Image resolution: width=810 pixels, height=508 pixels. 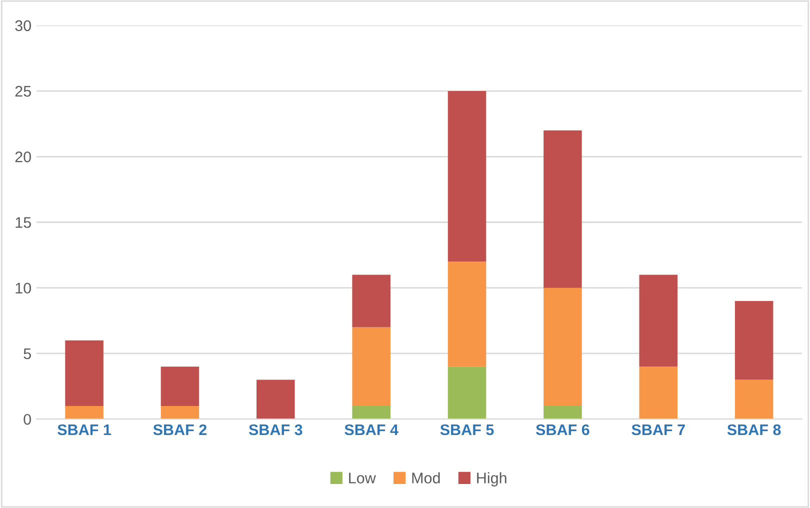 I want to click on x-tick-label: SBAF 1, so click(x=85, y=430).